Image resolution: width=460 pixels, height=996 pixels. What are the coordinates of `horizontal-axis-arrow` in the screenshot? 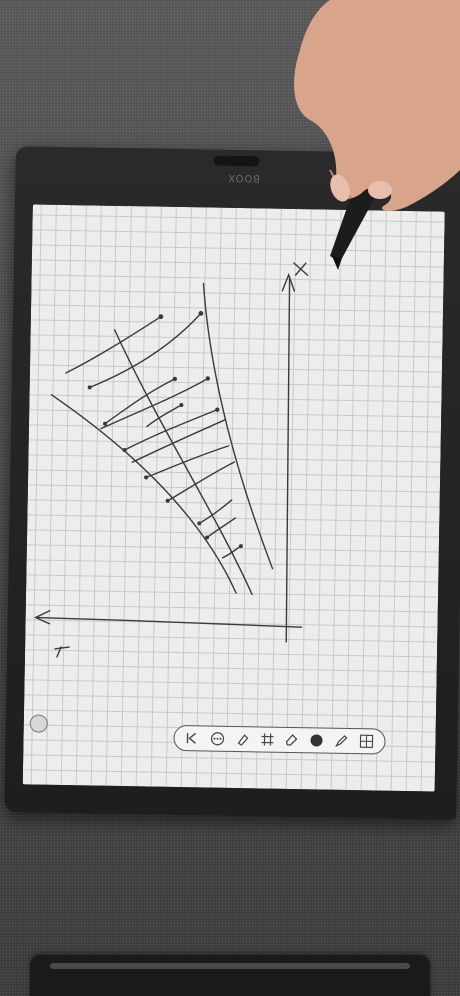 It's located at (42, 617).